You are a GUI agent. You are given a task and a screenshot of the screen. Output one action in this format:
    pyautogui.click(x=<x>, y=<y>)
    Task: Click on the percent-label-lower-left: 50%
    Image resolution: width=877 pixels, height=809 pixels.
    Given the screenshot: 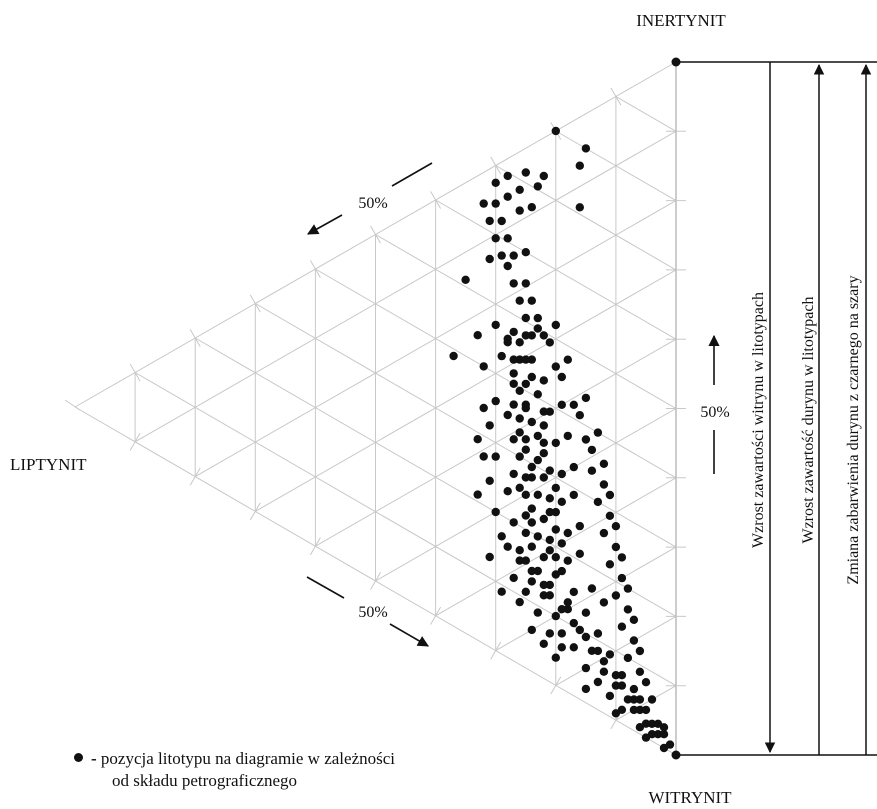 What is the action you would take?
    pyautogui.click(x=372, y=612)
    